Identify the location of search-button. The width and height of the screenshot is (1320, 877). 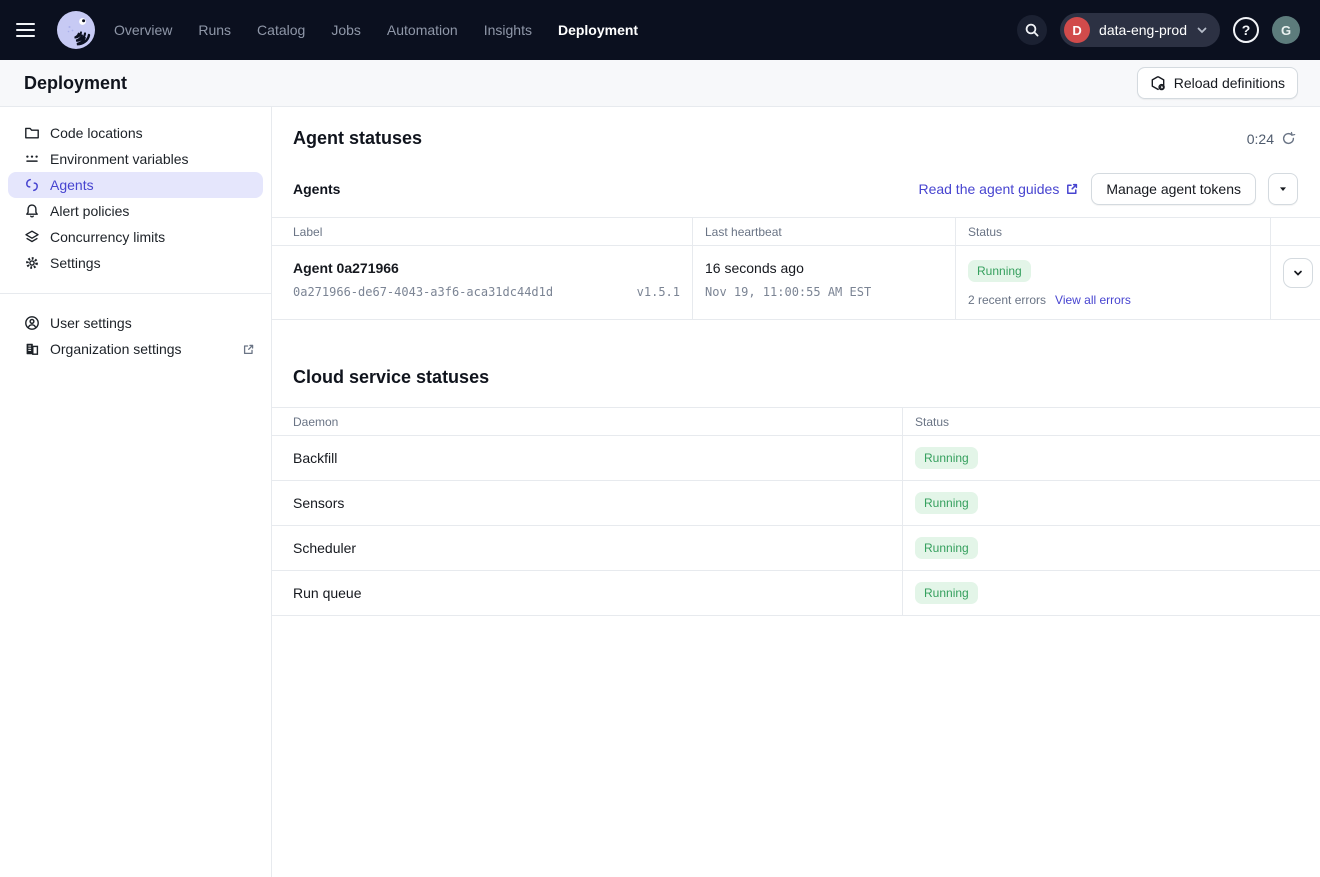
(1032, 30).